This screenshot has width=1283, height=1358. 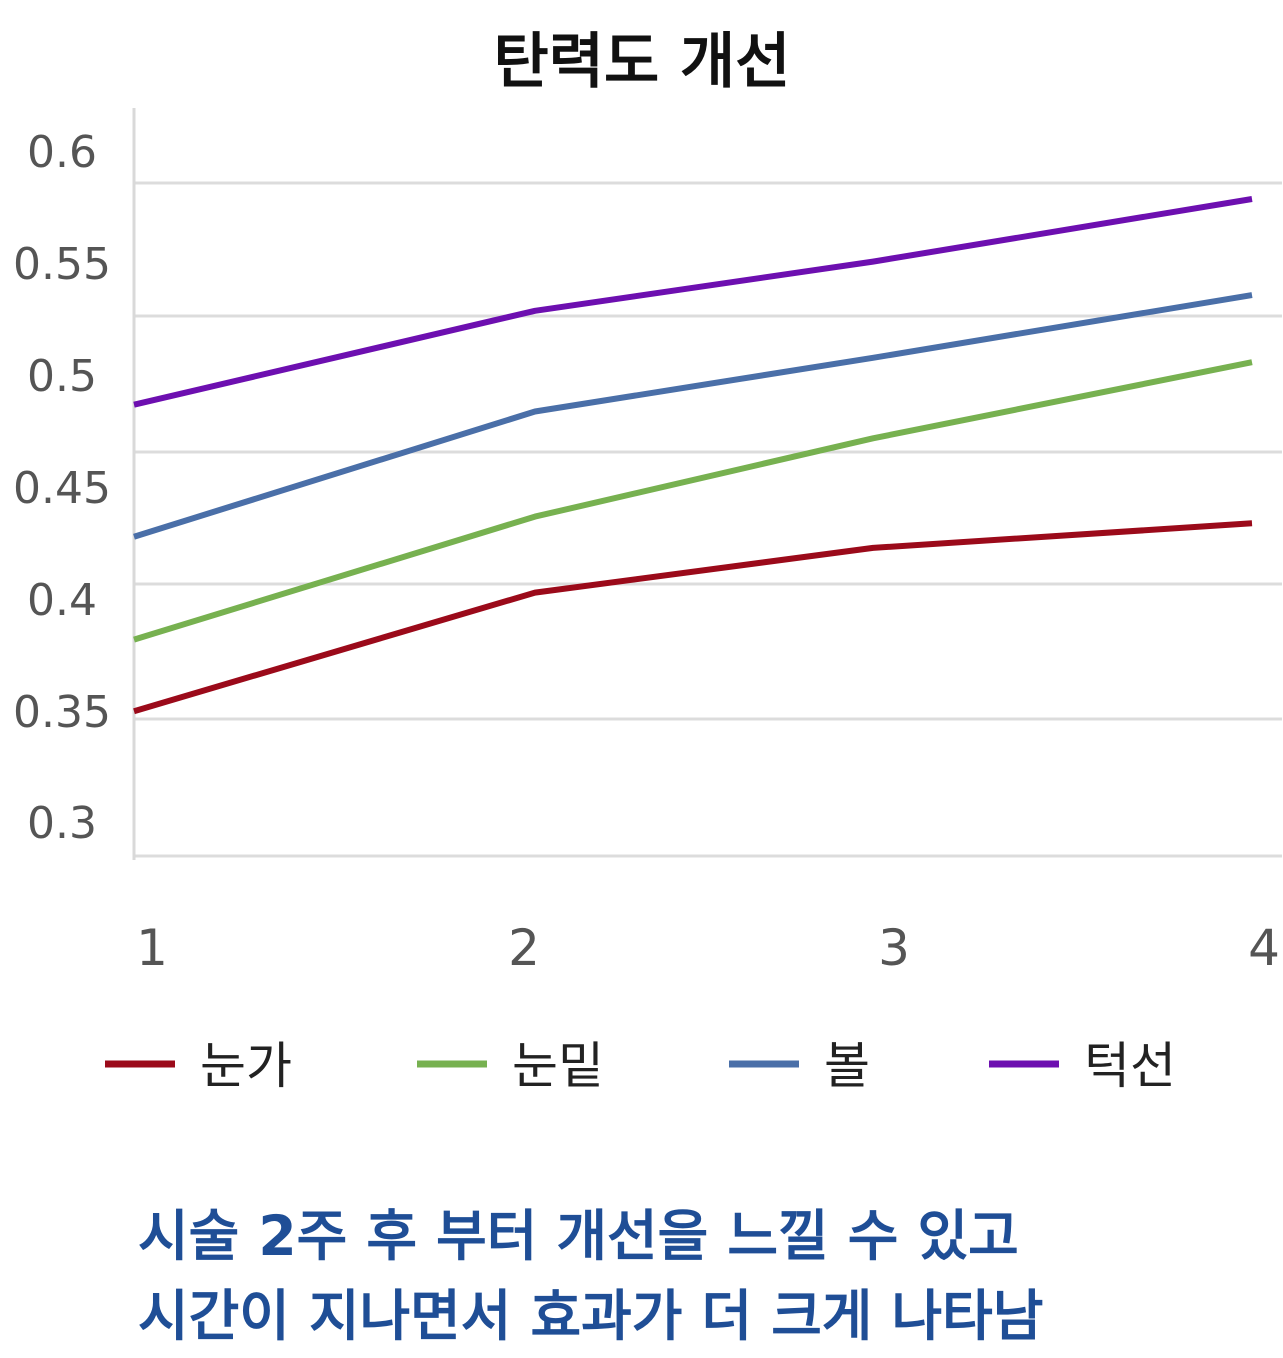 I want to click on caption-line-1: 시술 2주 후 부터 개선을 느낄 수 있고, so click(x=578, y=1236).